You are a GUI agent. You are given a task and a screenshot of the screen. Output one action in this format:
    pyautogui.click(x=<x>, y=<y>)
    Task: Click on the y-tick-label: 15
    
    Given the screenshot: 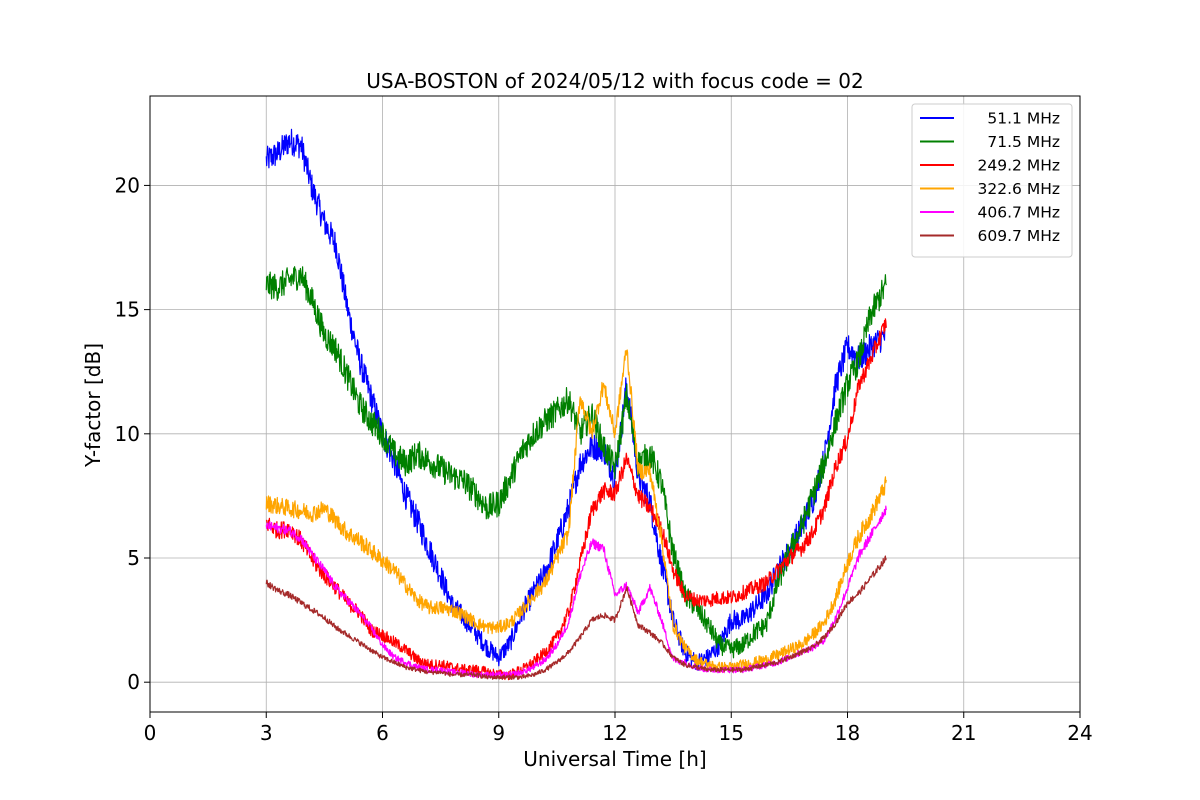 What is the action you would take?
    pyautogui.click(x=127, y=310)
    